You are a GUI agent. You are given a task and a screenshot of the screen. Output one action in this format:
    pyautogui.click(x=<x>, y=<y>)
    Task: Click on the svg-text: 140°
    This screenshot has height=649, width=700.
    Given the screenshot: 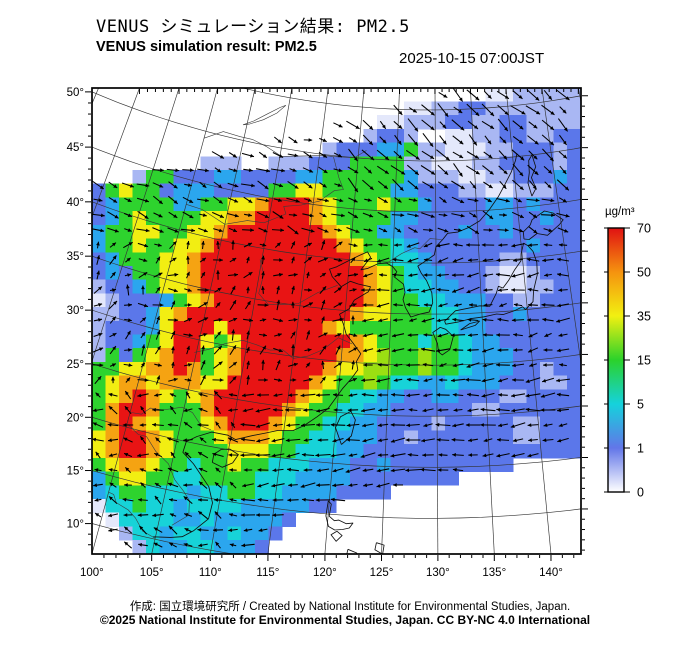 What is the action you would take?
    pyautogui.click(x=551, y=573)
    